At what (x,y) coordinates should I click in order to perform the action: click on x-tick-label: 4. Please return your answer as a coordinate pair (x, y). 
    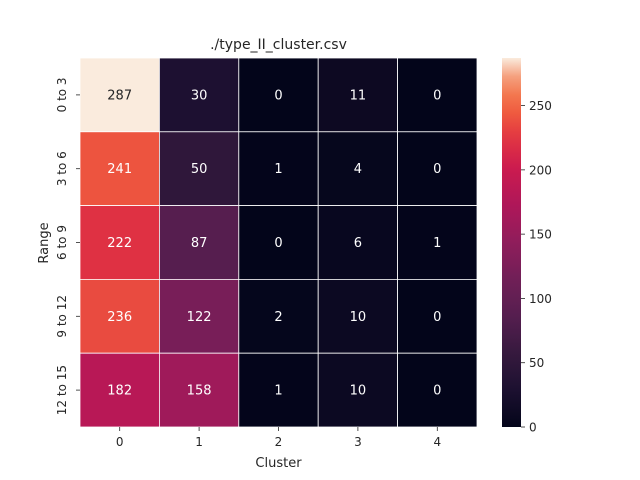
    Looking at the image, I should click on (437, 442).